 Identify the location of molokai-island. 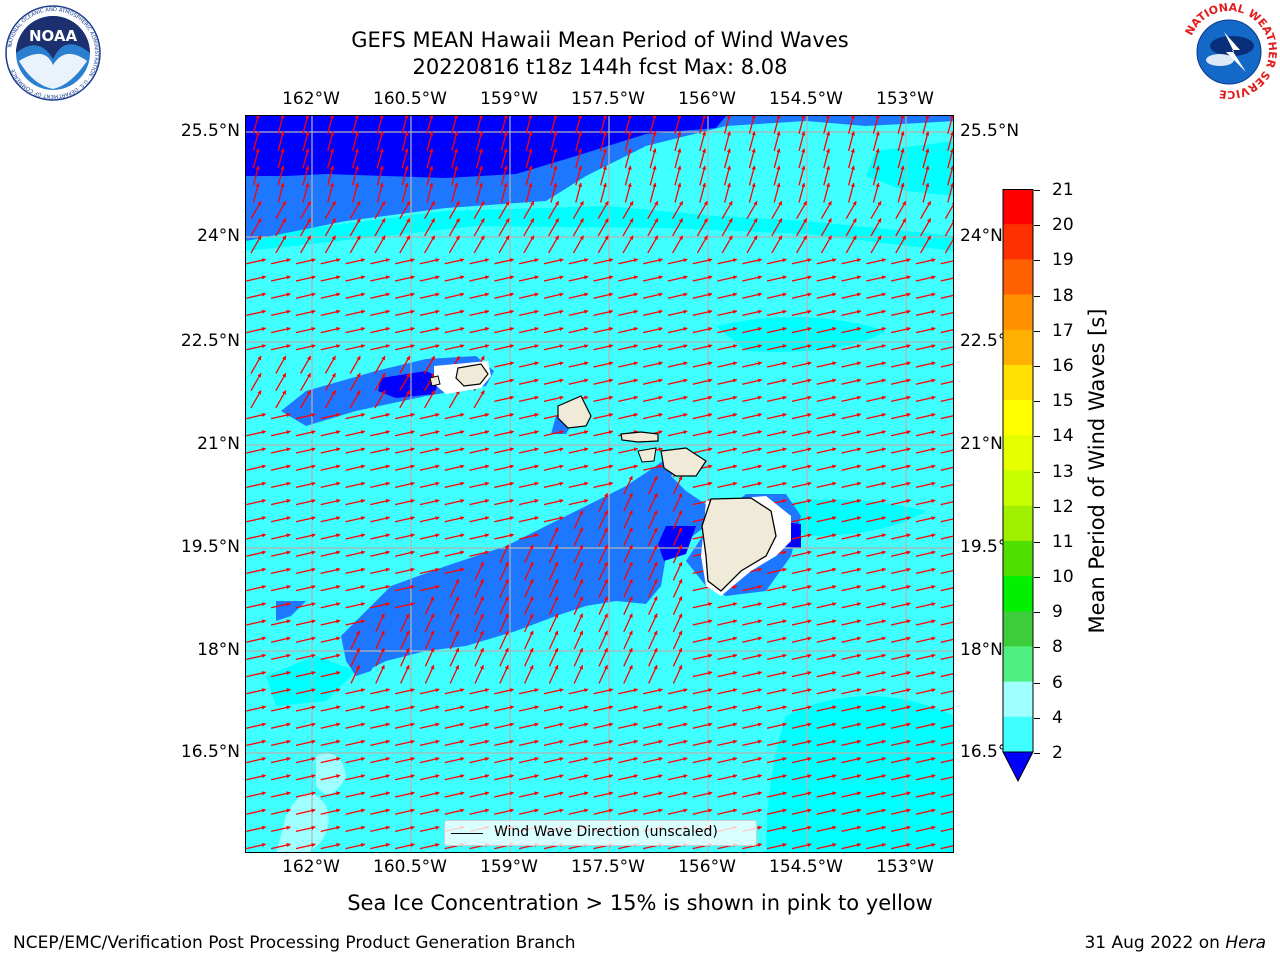
(639, 437).